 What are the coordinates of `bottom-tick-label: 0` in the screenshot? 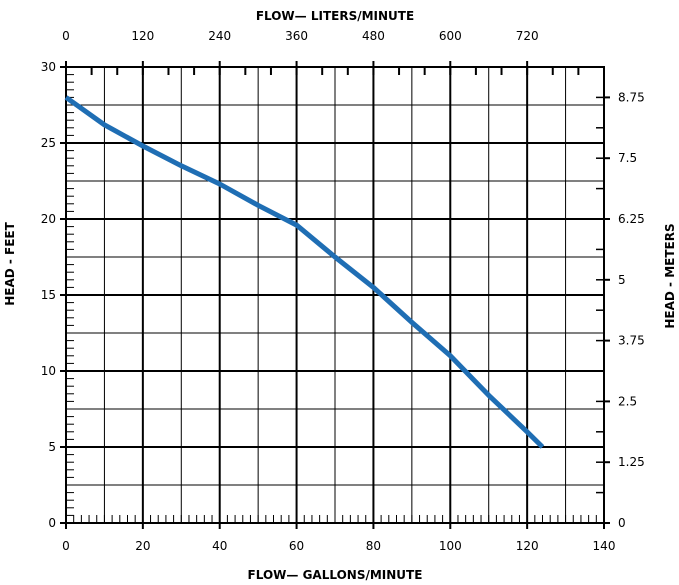 It's located at (66, 546).